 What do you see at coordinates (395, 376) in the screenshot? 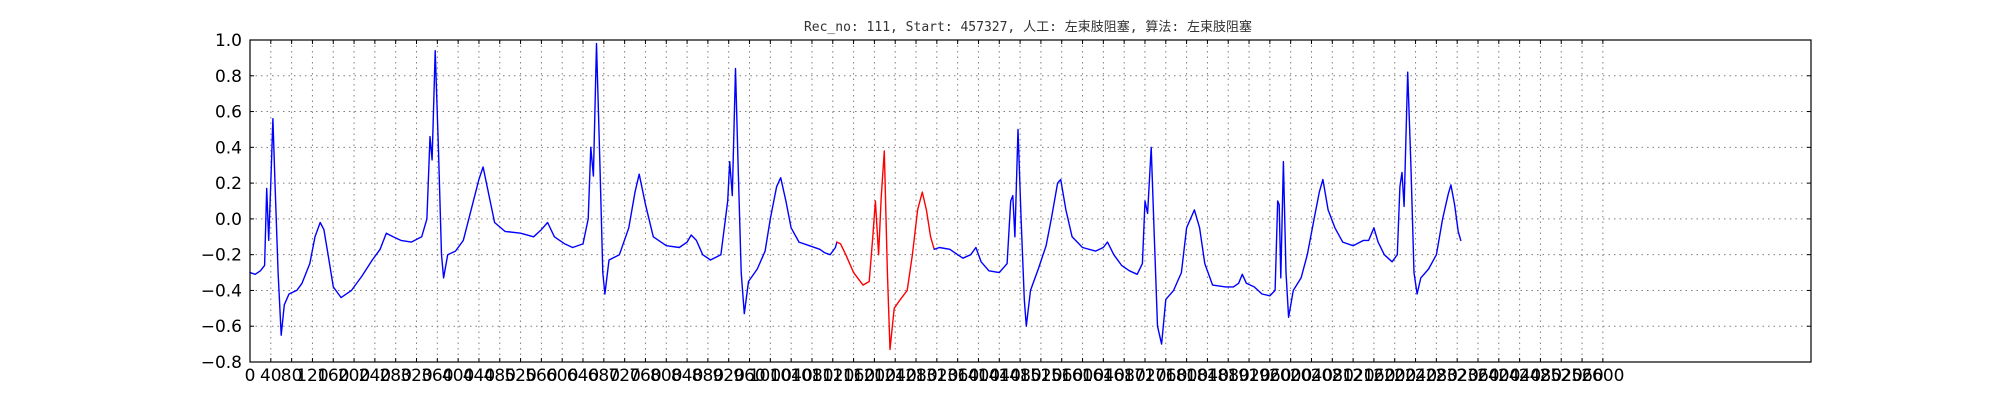
I see `x-tick-label: 280` at bounding box center [395, 376].